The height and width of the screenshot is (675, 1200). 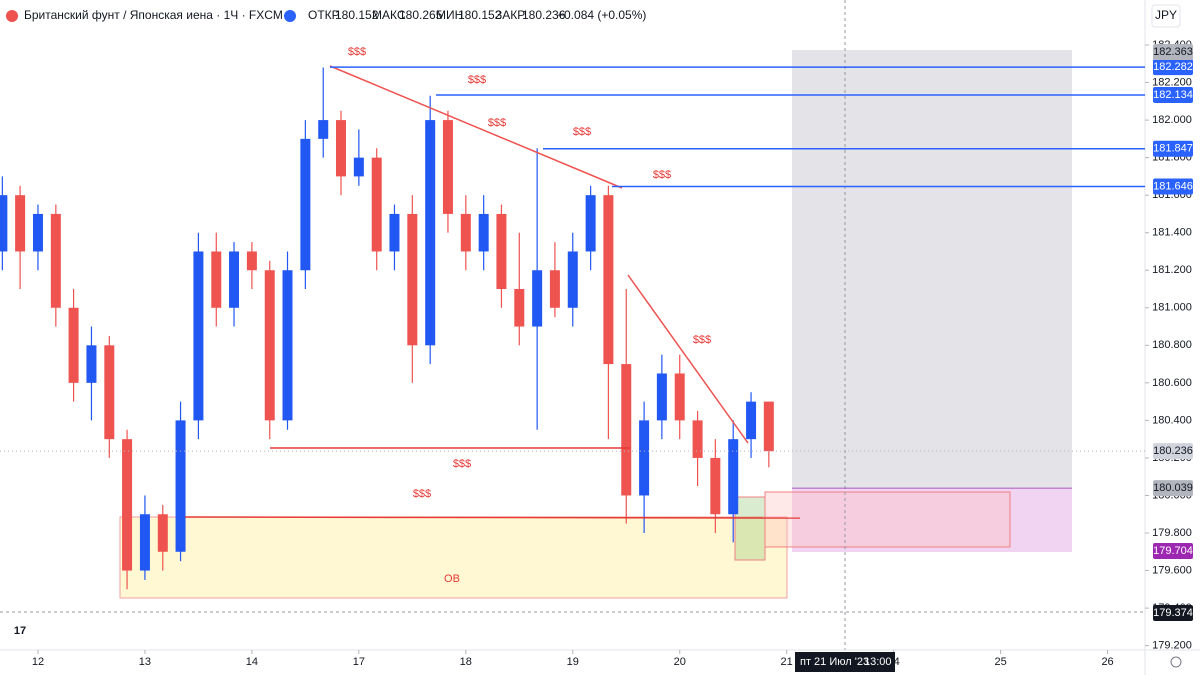 I want to click on close-label: ЗАКР, so click(x=510, y=15).